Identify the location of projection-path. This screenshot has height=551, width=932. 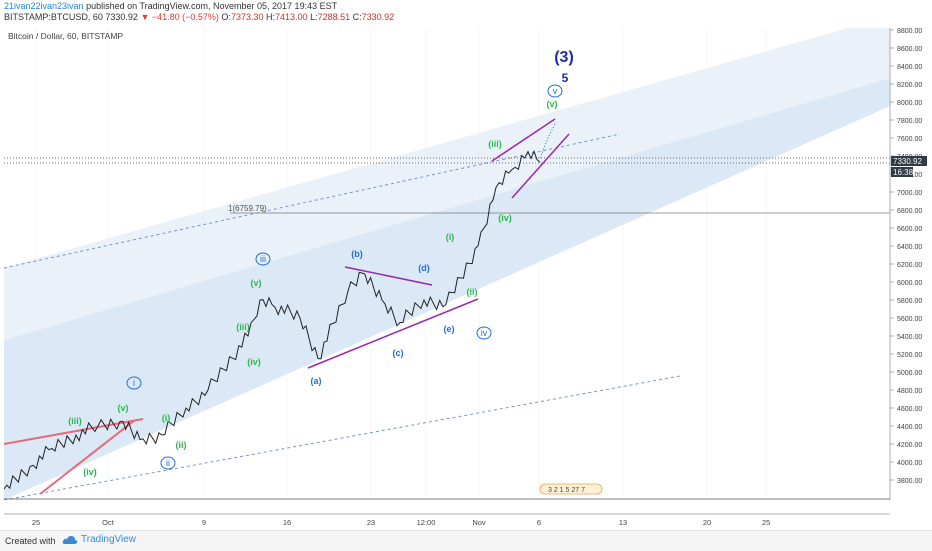
(548, 140).